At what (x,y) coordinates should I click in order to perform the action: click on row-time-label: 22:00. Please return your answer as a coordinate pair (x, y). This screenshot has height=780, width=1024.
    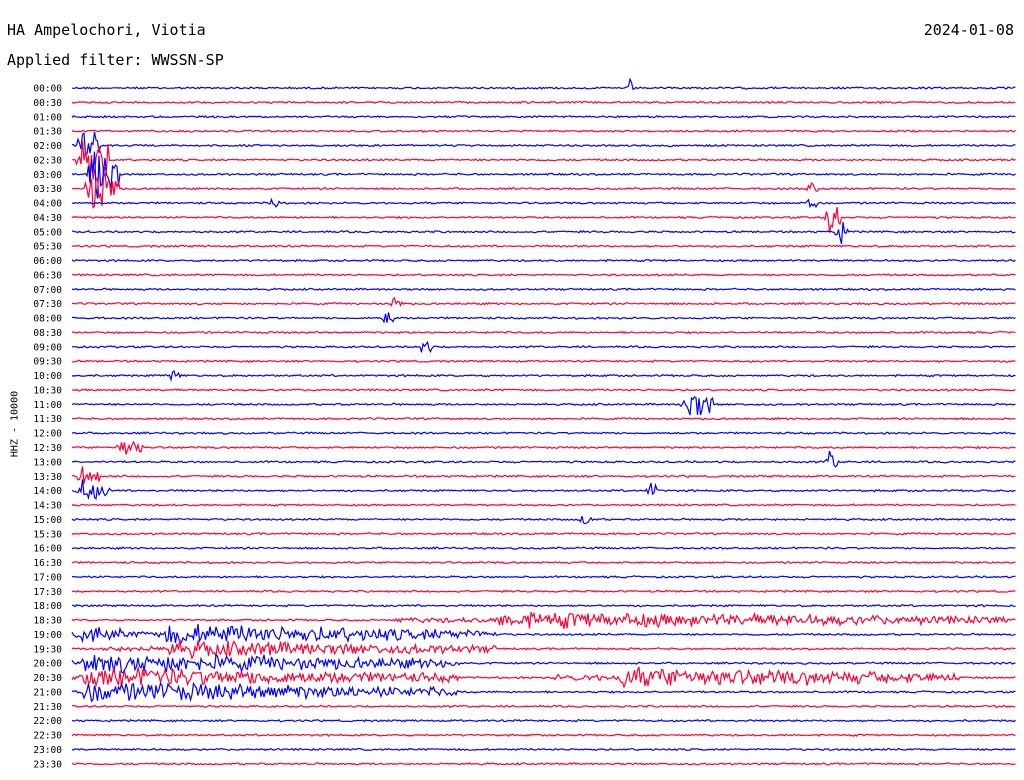
    Looking at the image, I should click on (47, 721).